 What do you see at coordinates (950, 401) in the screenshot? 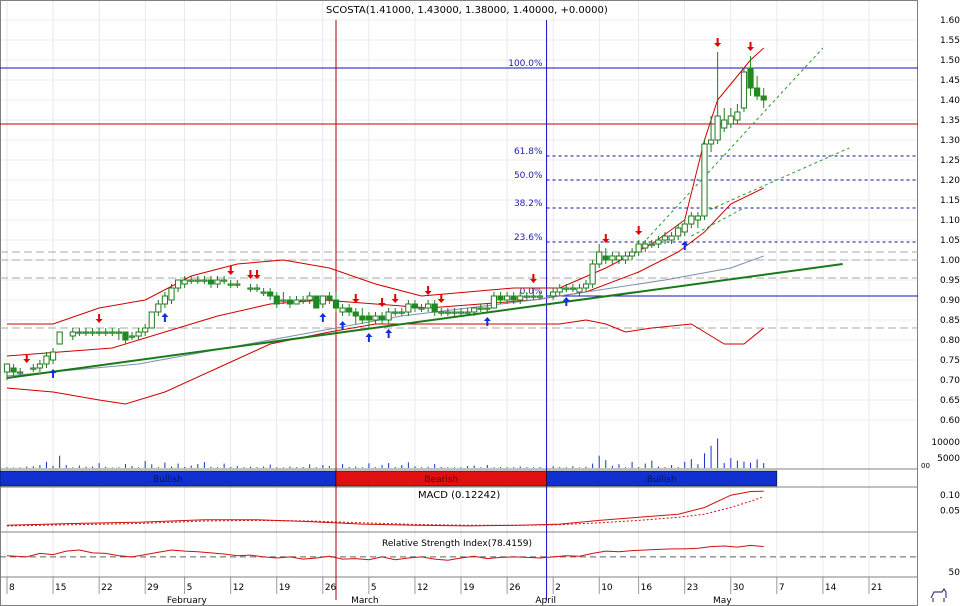
I see `price-tick-label: 0.65` at bounding box center [950, 401].